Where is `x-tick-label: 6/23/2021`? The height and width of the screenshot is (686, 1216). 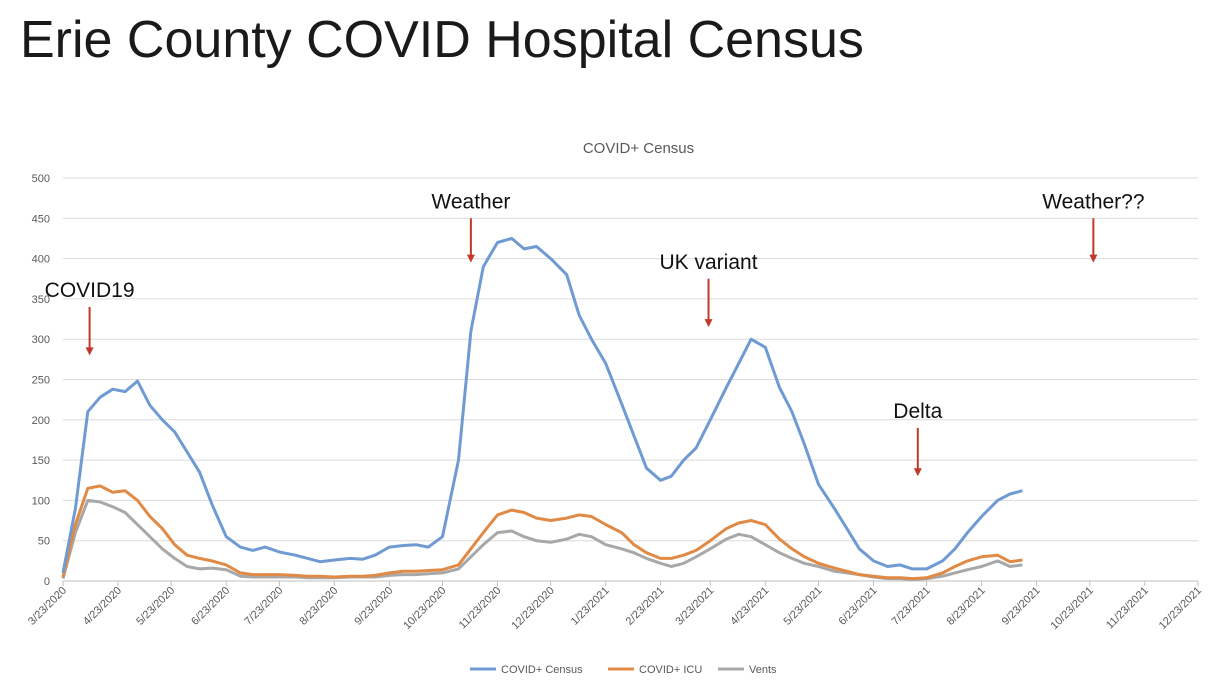
x-tick-label: 6/23/2021 is located at coordinates (857, 606).